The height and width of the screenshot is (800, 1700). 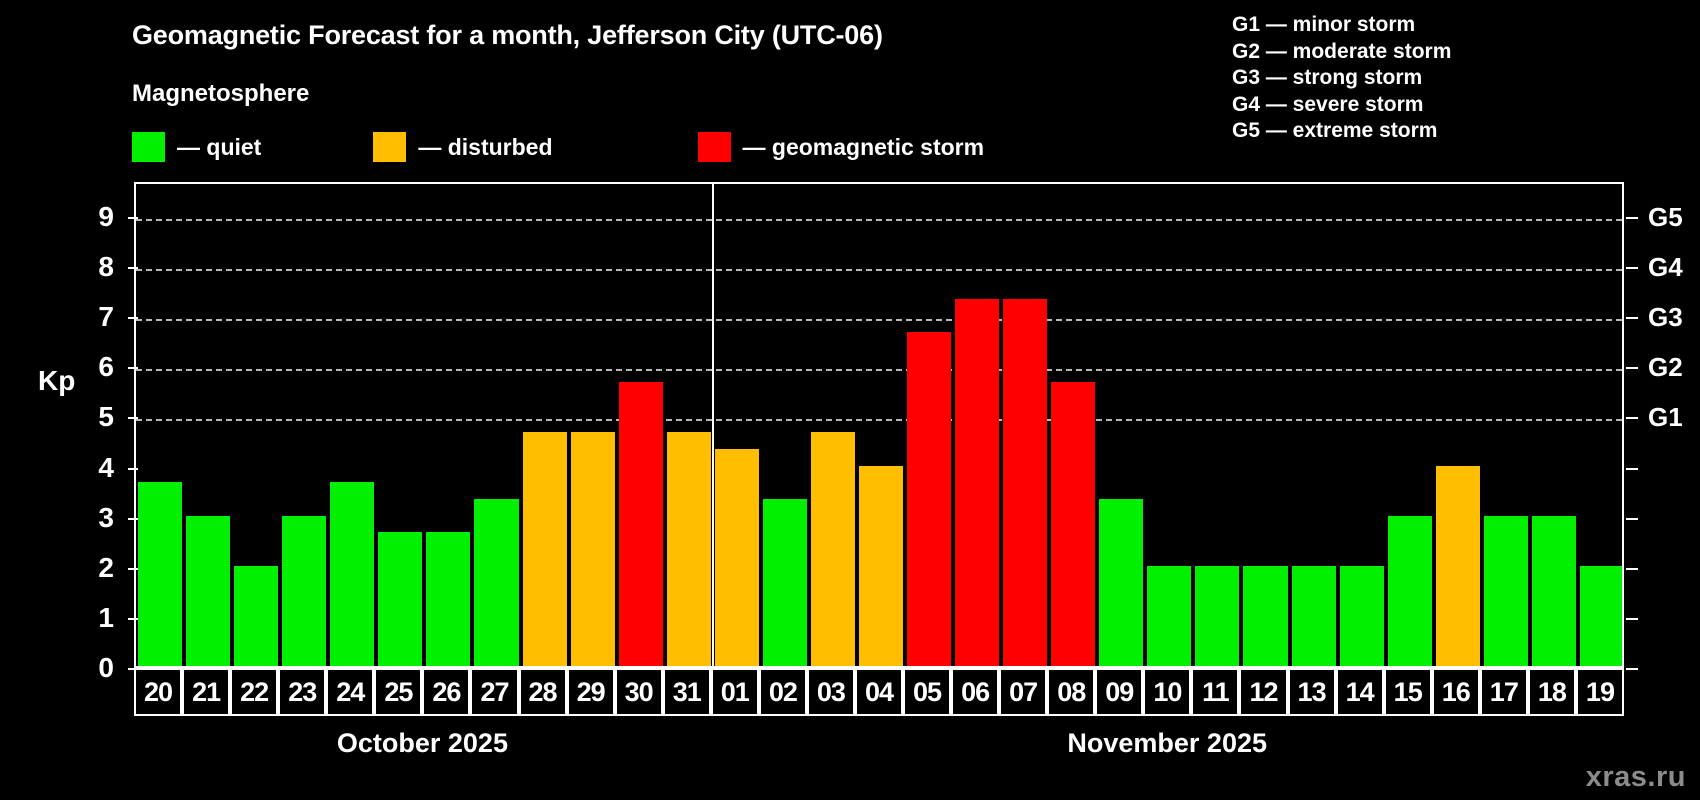 I want to click on day-cell-09: 09, so click(x=1119, y=692).